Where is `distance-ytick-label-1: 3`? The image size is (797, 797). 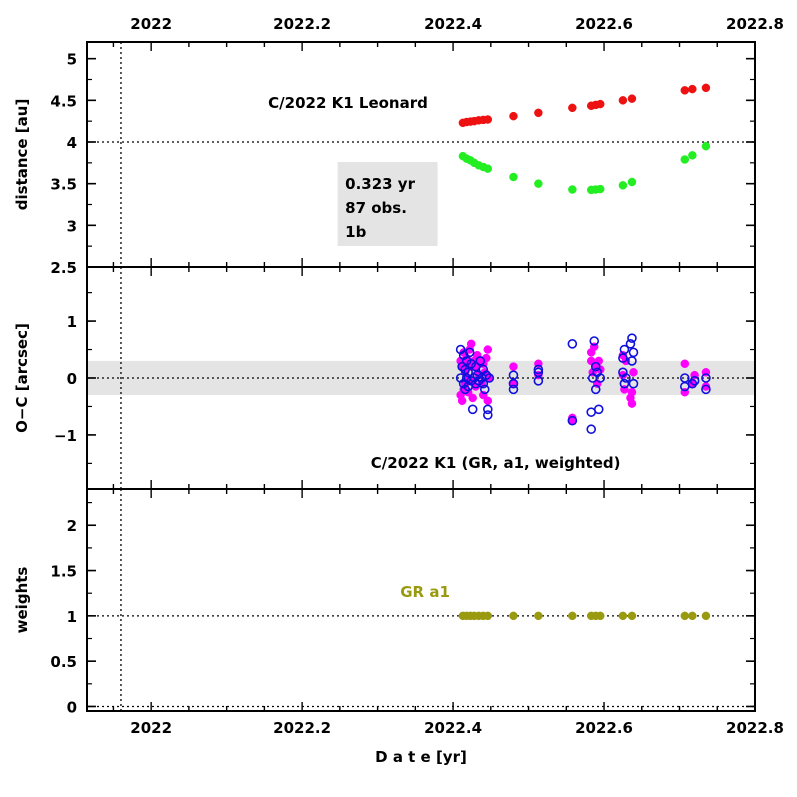 distance-ytick-label-1: 3 is located at coordinates (72, 226).